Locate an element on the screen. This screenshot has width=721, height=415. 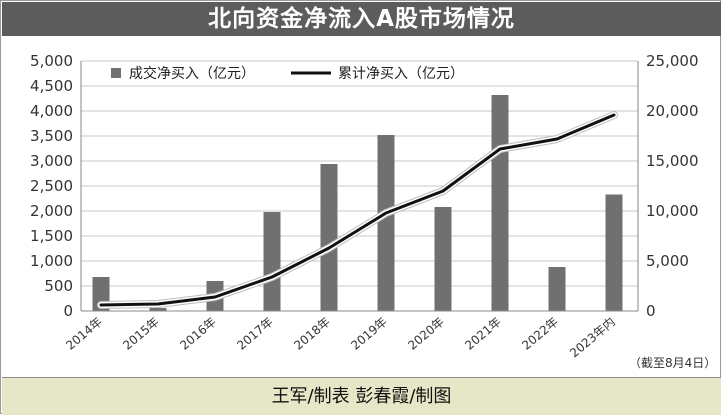
x-tick-label: 2017年 is located at coordinates (255, 334).